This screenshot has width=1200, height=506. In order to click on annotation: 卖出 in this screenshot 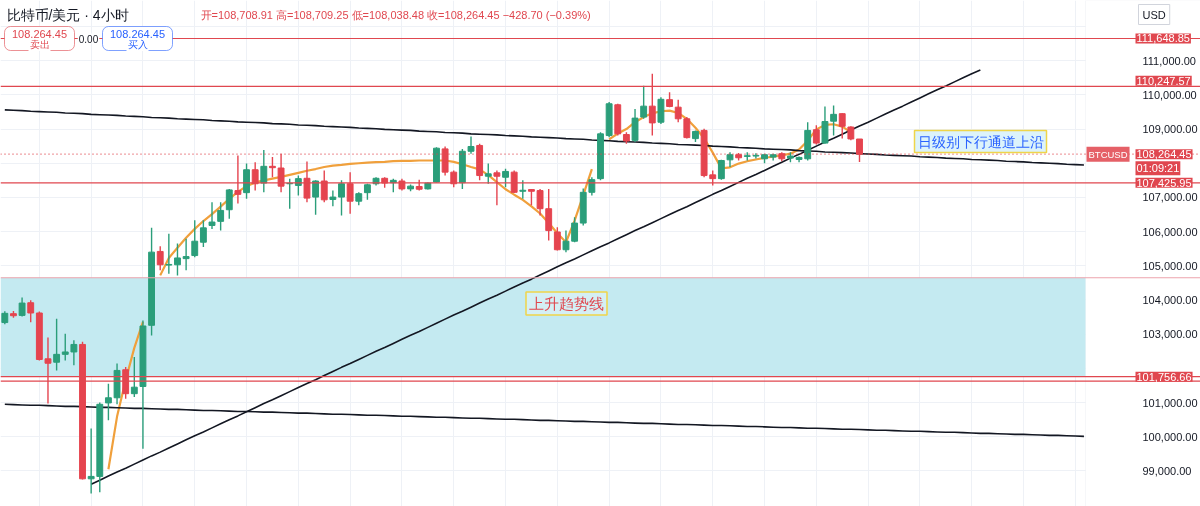, I will do `click(39, 44)`.